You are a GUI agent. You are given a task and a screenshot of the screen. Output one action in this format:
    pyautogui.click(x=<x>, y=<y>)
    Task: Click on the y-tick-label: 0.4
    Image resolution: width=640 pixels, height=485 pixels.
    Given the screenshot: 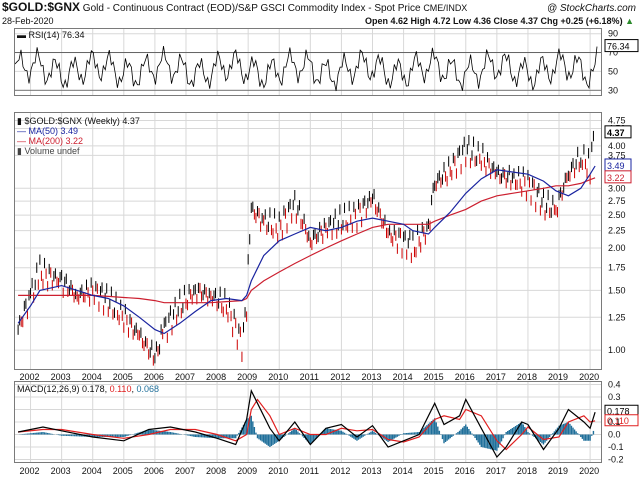 What is the action you would take?
    pyautogui.click(x=614, y=385)
    